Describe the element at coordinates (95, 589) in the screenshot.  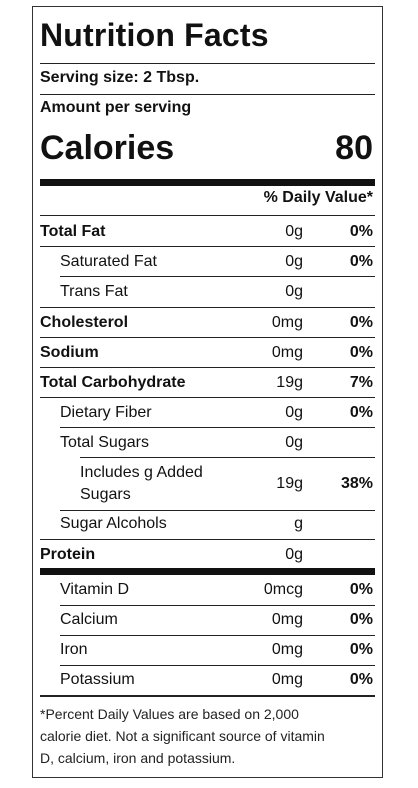
I see `vitamin-name: Vitamin D` at that location.